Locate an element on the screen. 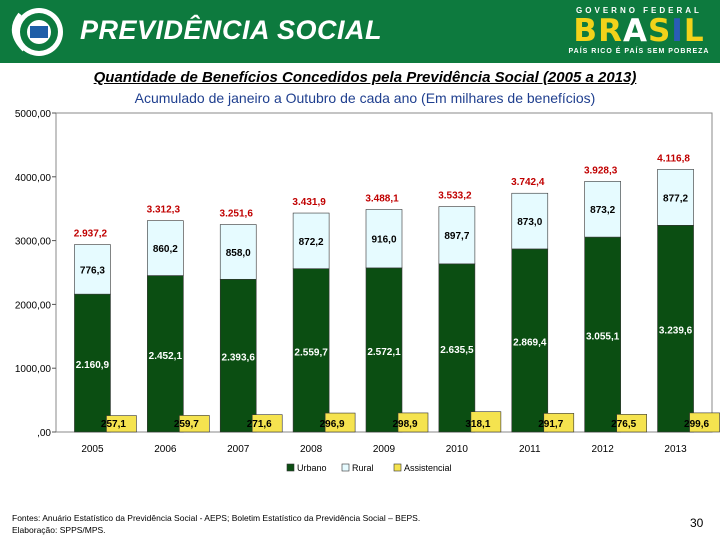 The image size is (720, 540). x-tick-label: 2012 is located at coordinates (603, 449).